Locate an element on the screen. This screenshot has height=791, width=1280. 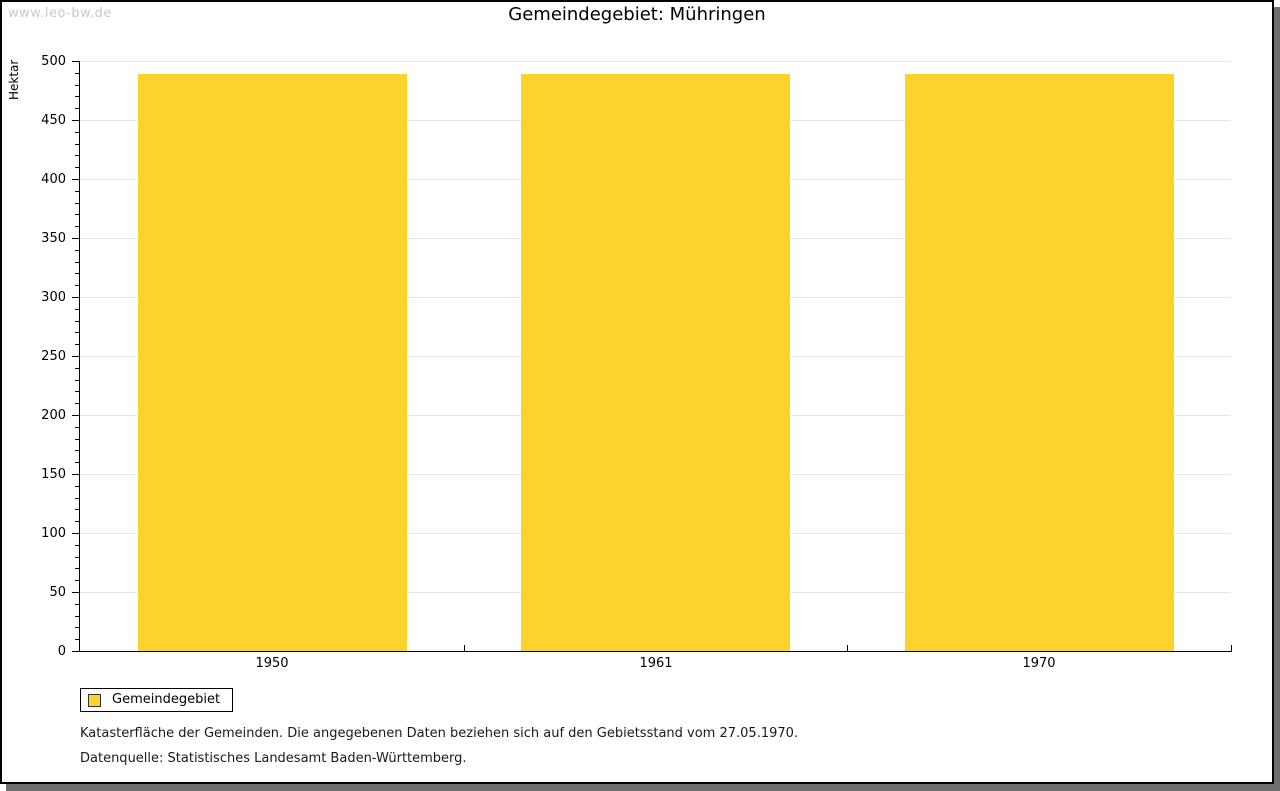
y-tick-label: 200 is located at coordinates (53, 415).